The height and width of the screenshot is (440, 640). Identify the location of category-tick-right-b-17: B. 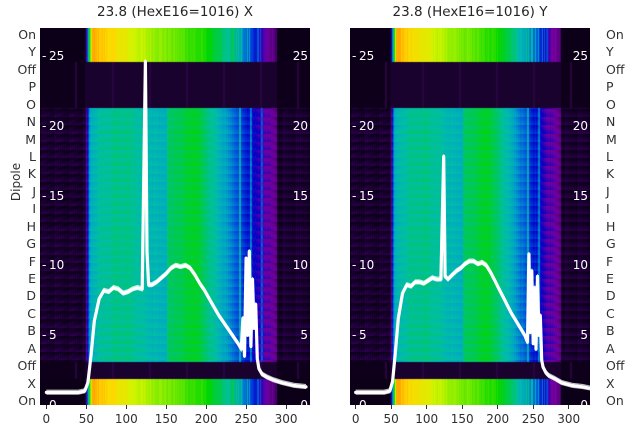
(610, 331).